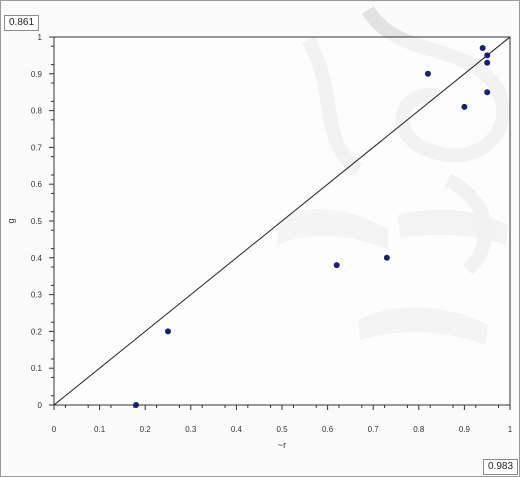 This screenshot has height=477, width=520. Describe the element at coordinates (40, 405) in the screenshot. I see `y-tick-label: 0` at that location.